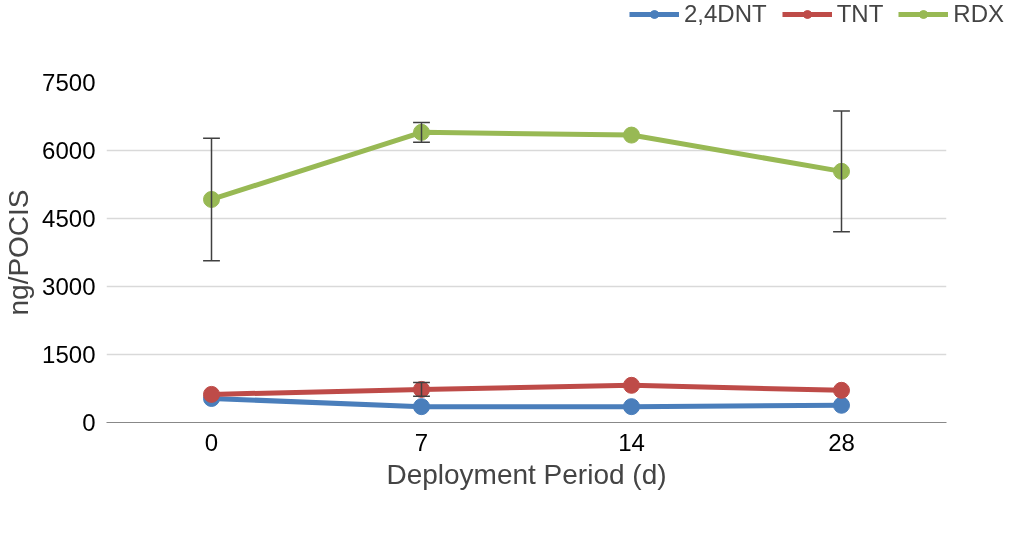 This screenshot has width=1036, height=540. Describe the element at coordinates (421, 442) in the screenshot. I see `x-tick-label: 7` at that location.